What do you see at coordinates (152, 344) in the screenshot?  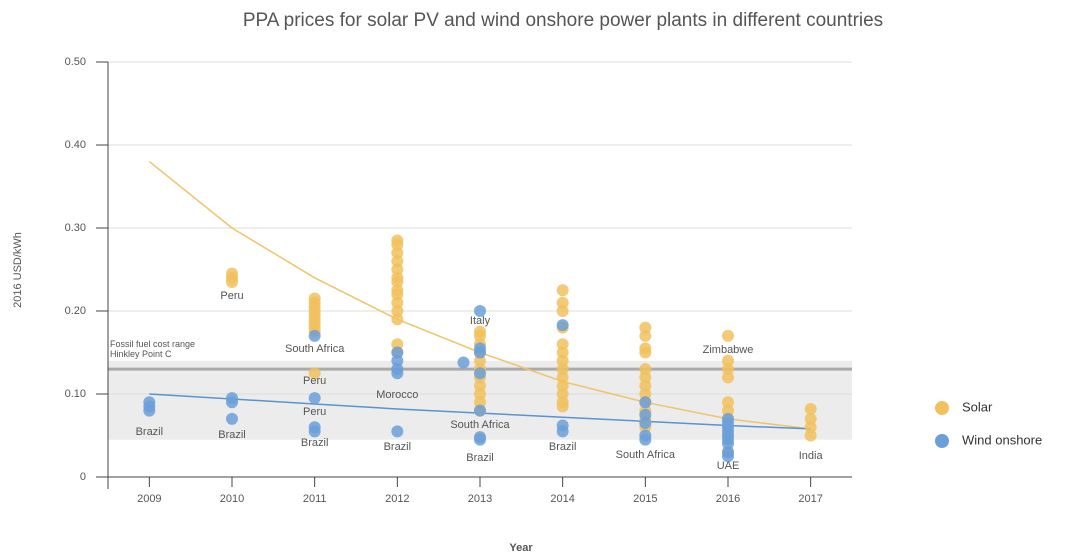 I see `band-label: Fossil fuel cost range` at bounding box center [152, 344].